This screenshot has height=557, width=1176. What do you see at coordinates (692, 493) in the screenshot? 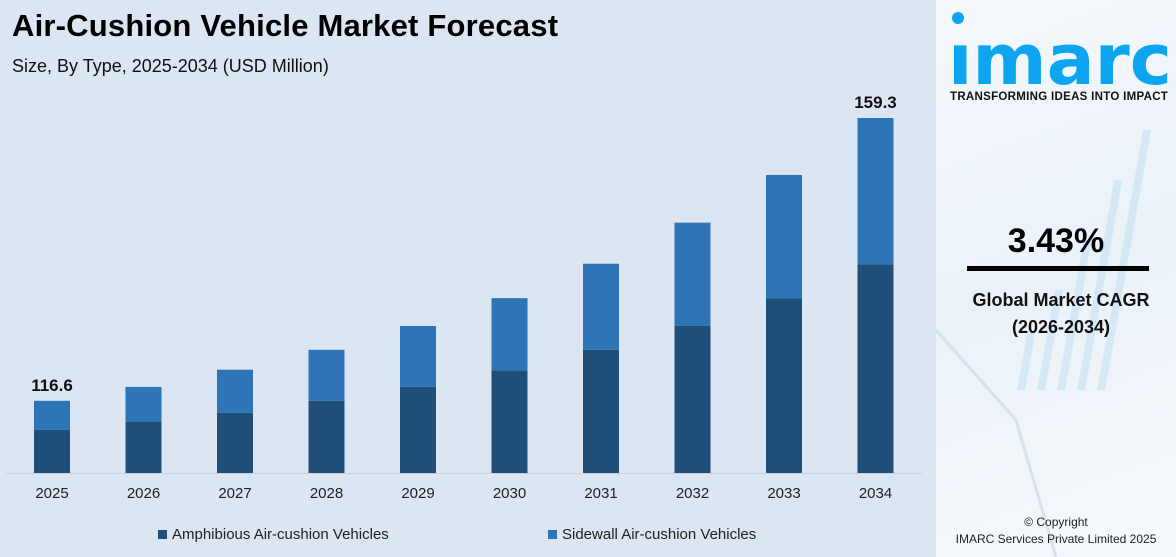
I see `x-tick-label: 2032` at bounding box center [692, 493].